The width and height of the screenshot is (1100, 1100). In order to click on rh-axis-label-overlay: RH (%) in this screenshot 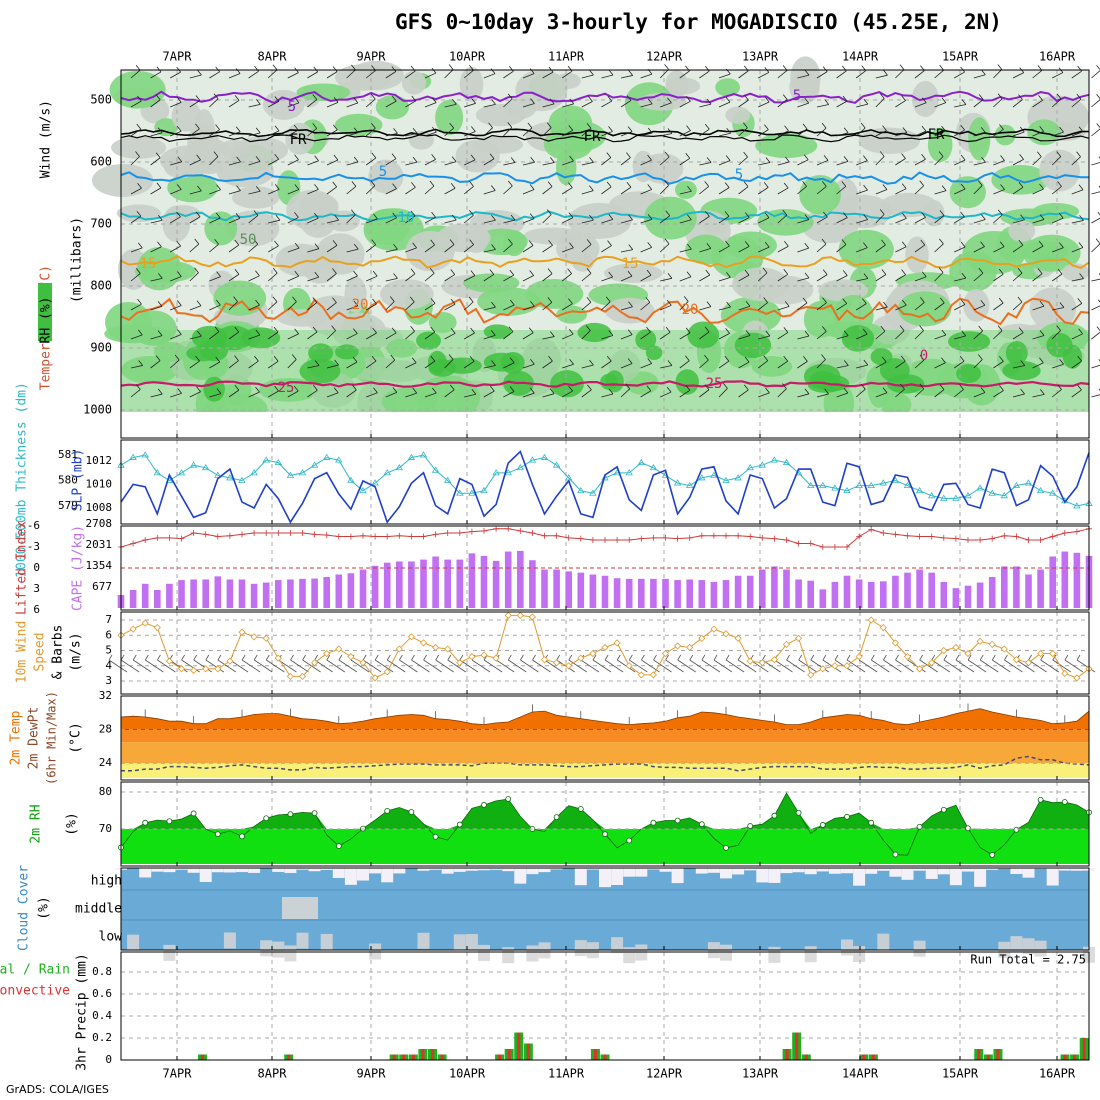, I will do `click(46, 320)`.